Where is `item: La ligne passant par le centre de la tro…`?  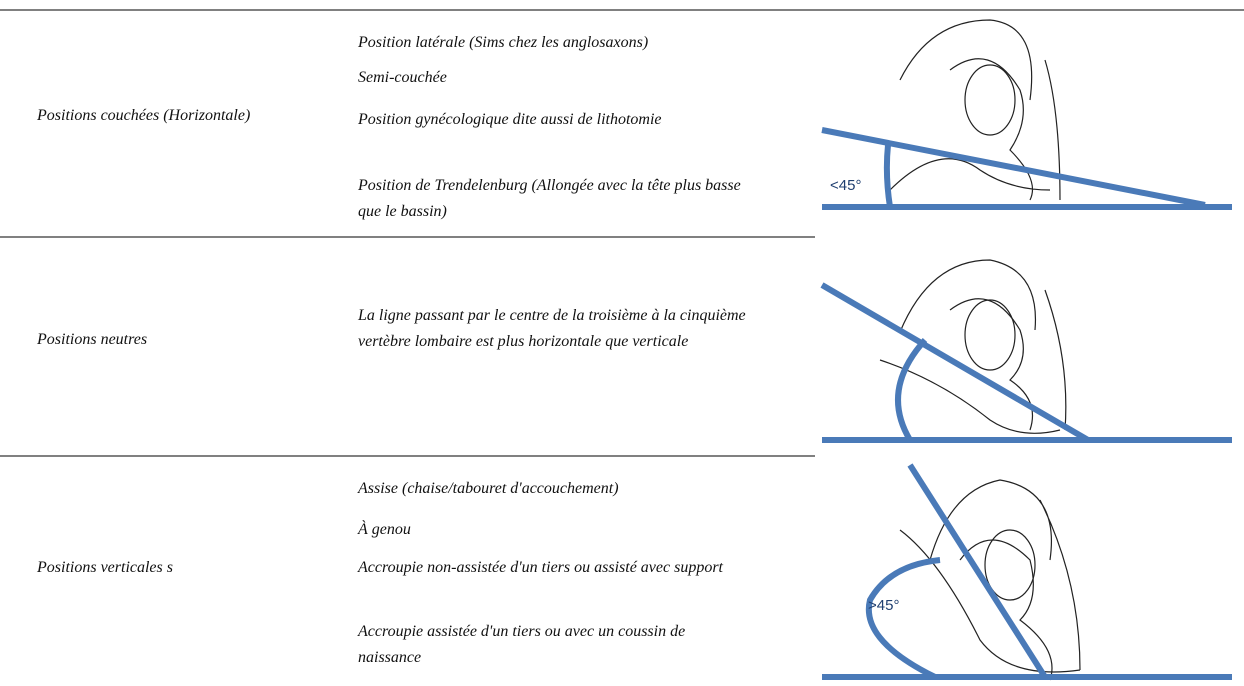 item: La ligne passant par le centre de la tro… is located at coordinates (552, 328).